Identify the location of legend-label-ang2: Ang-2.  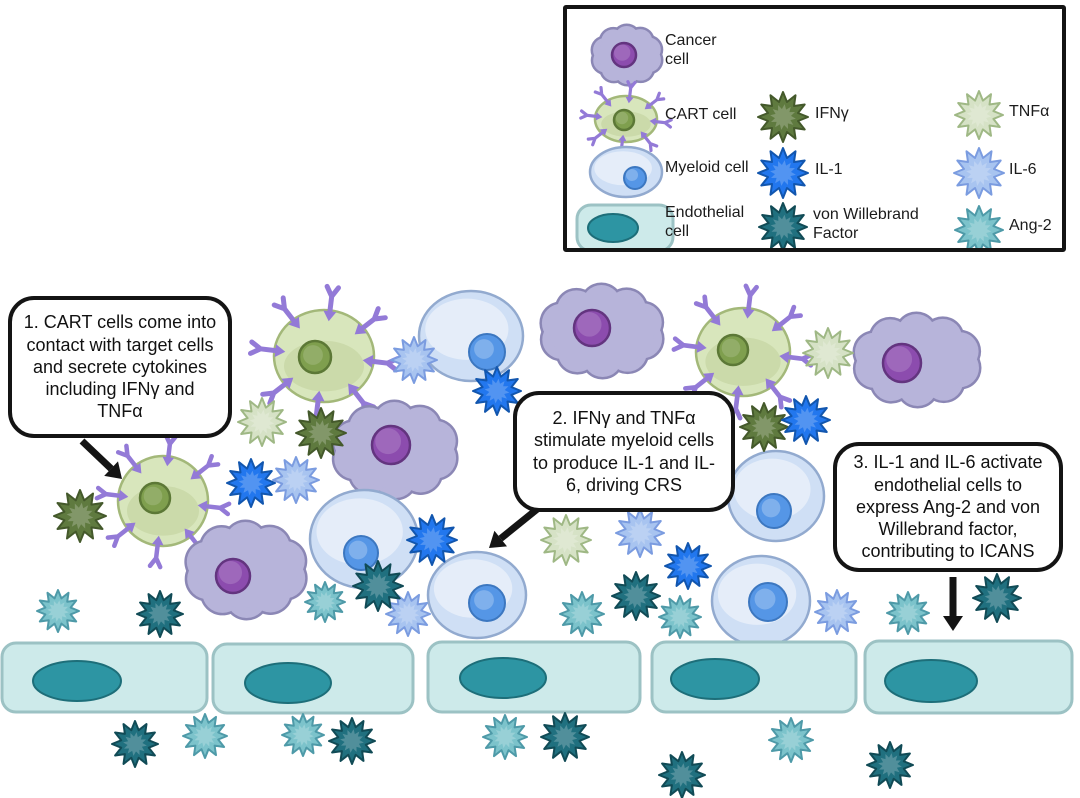
(1030, 225).